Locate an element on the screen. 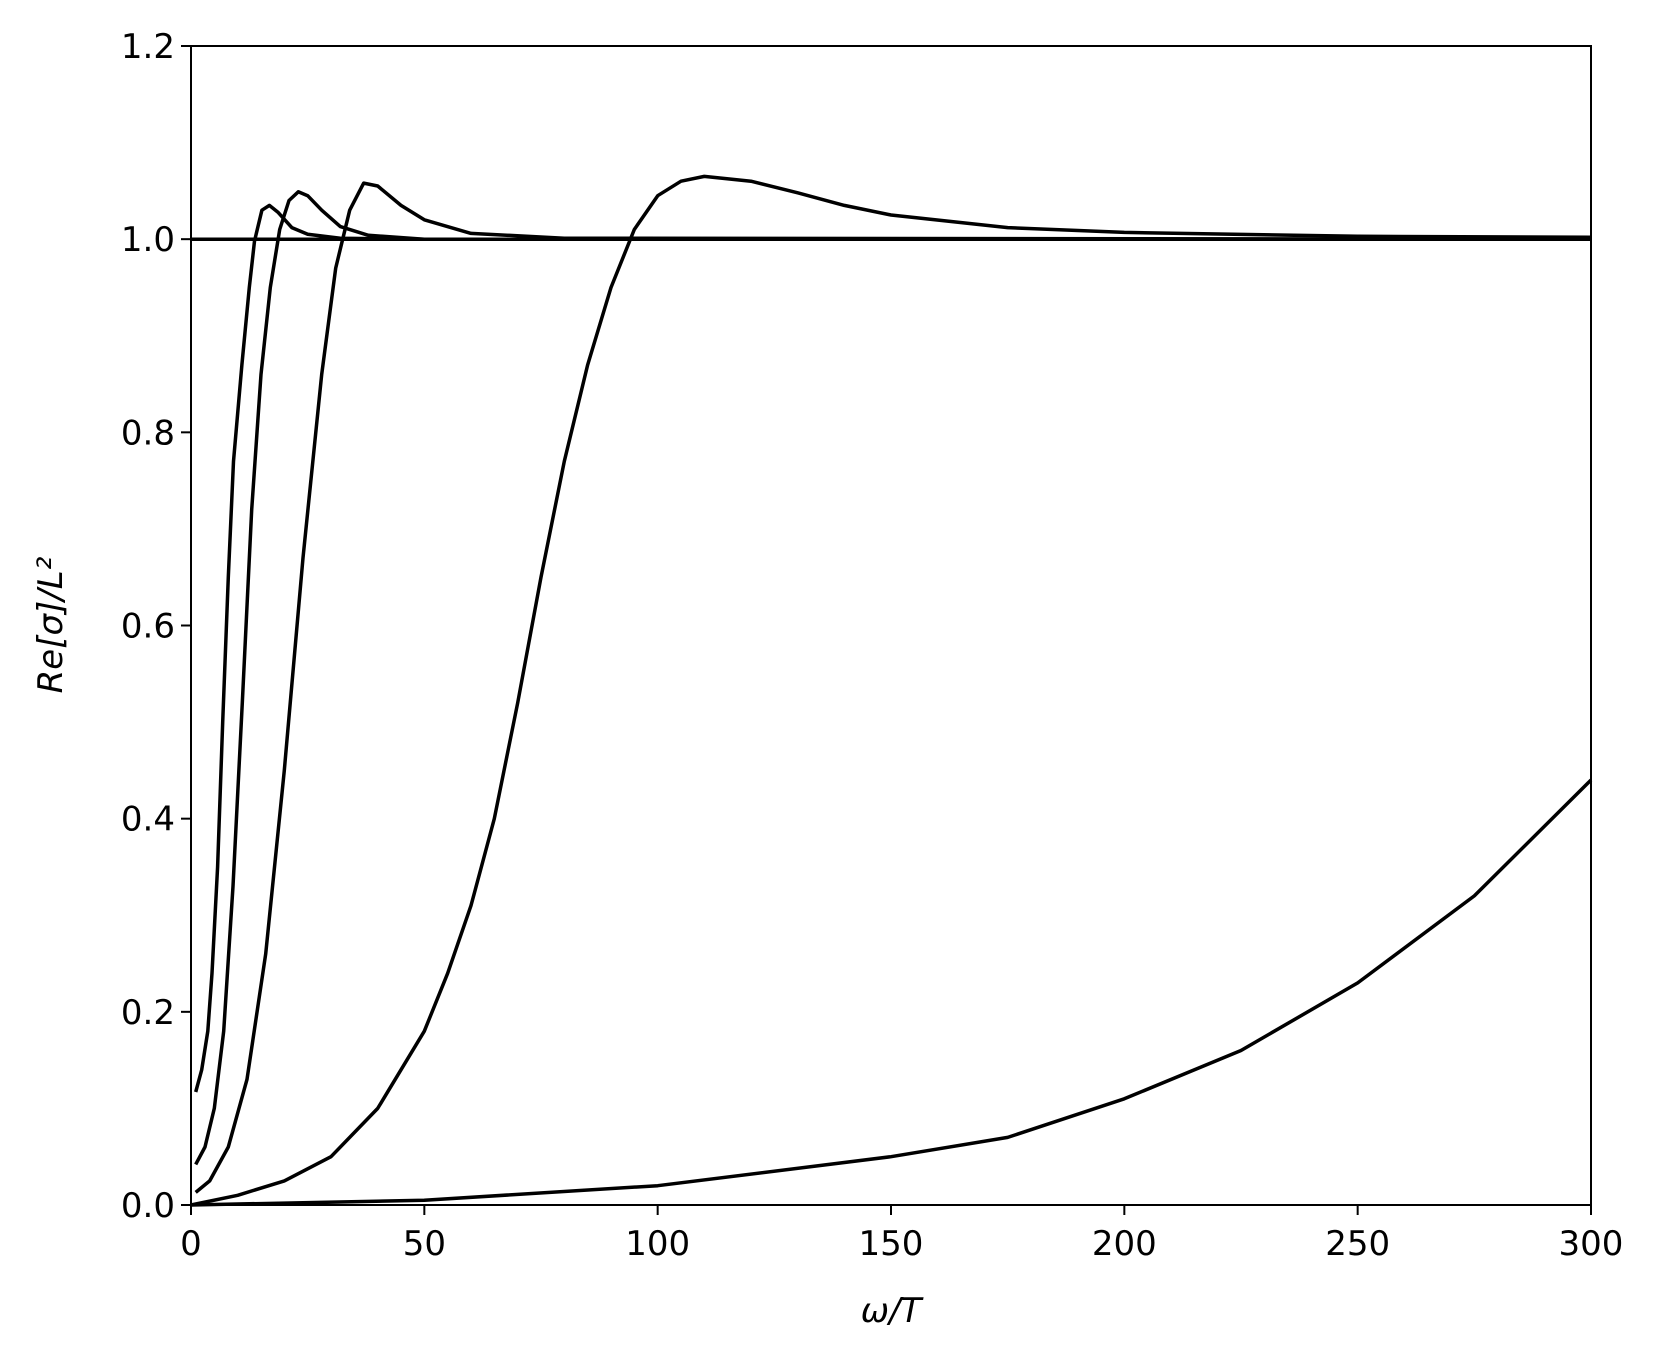 This screenshot has width=1654, height=1356. x-tick-label: 0 is located at coordinates (191, 1244).